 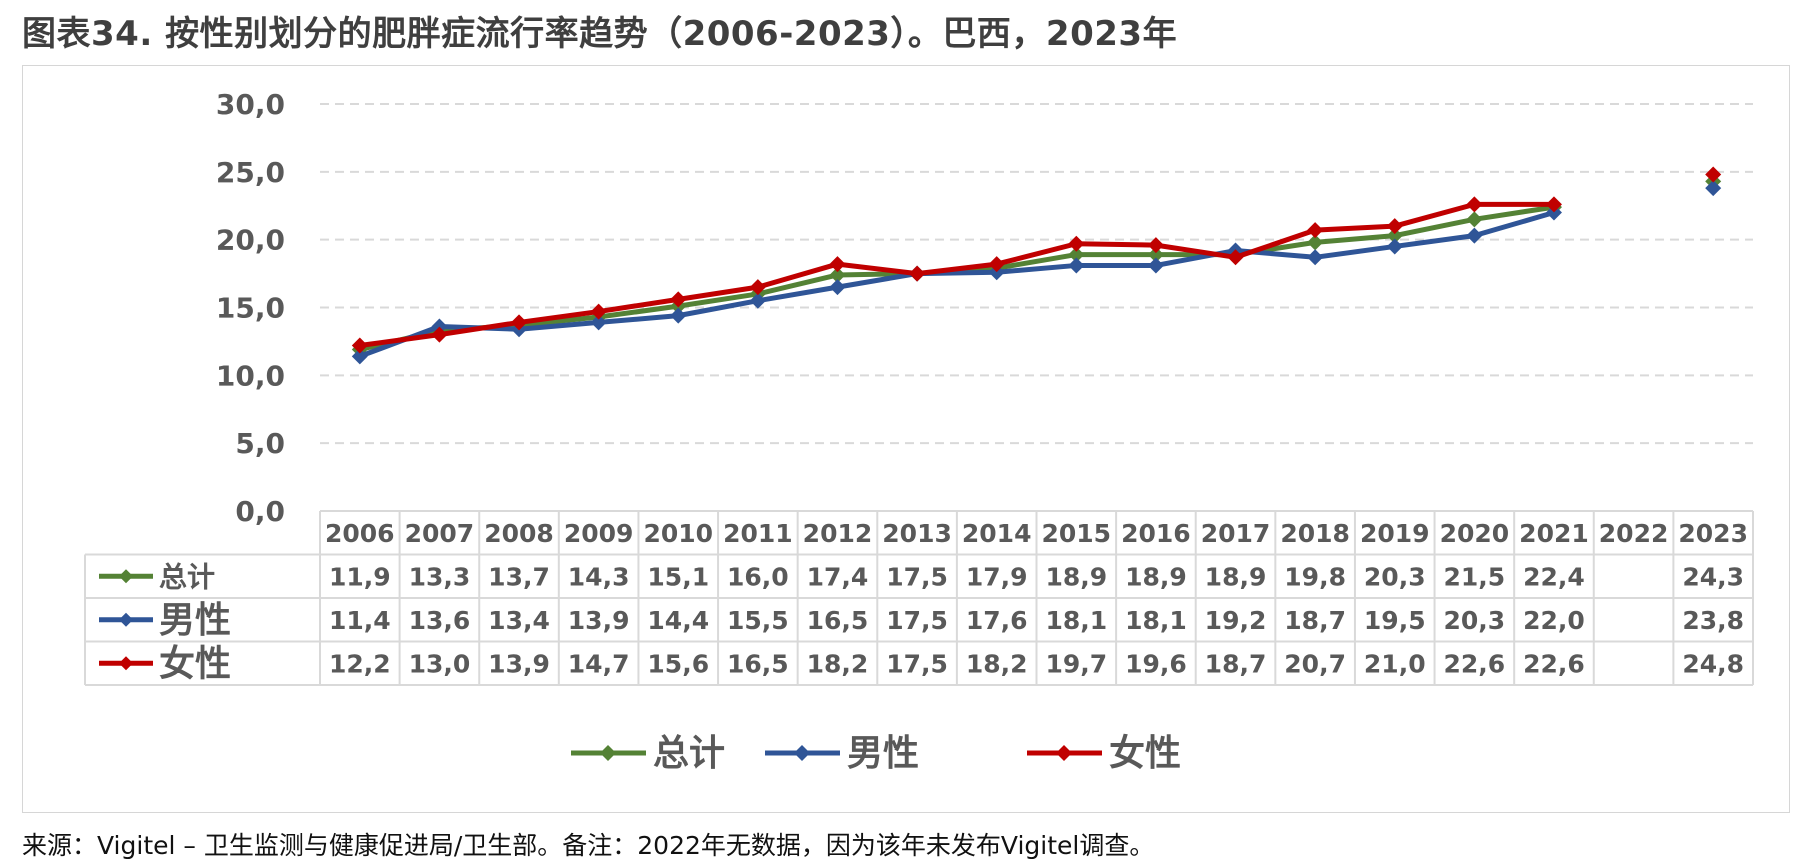 What do you see at coordinates (1156, 533) in the screenshot?
I see `x-tick-label: 2016` at bounding box center [1156, 533].